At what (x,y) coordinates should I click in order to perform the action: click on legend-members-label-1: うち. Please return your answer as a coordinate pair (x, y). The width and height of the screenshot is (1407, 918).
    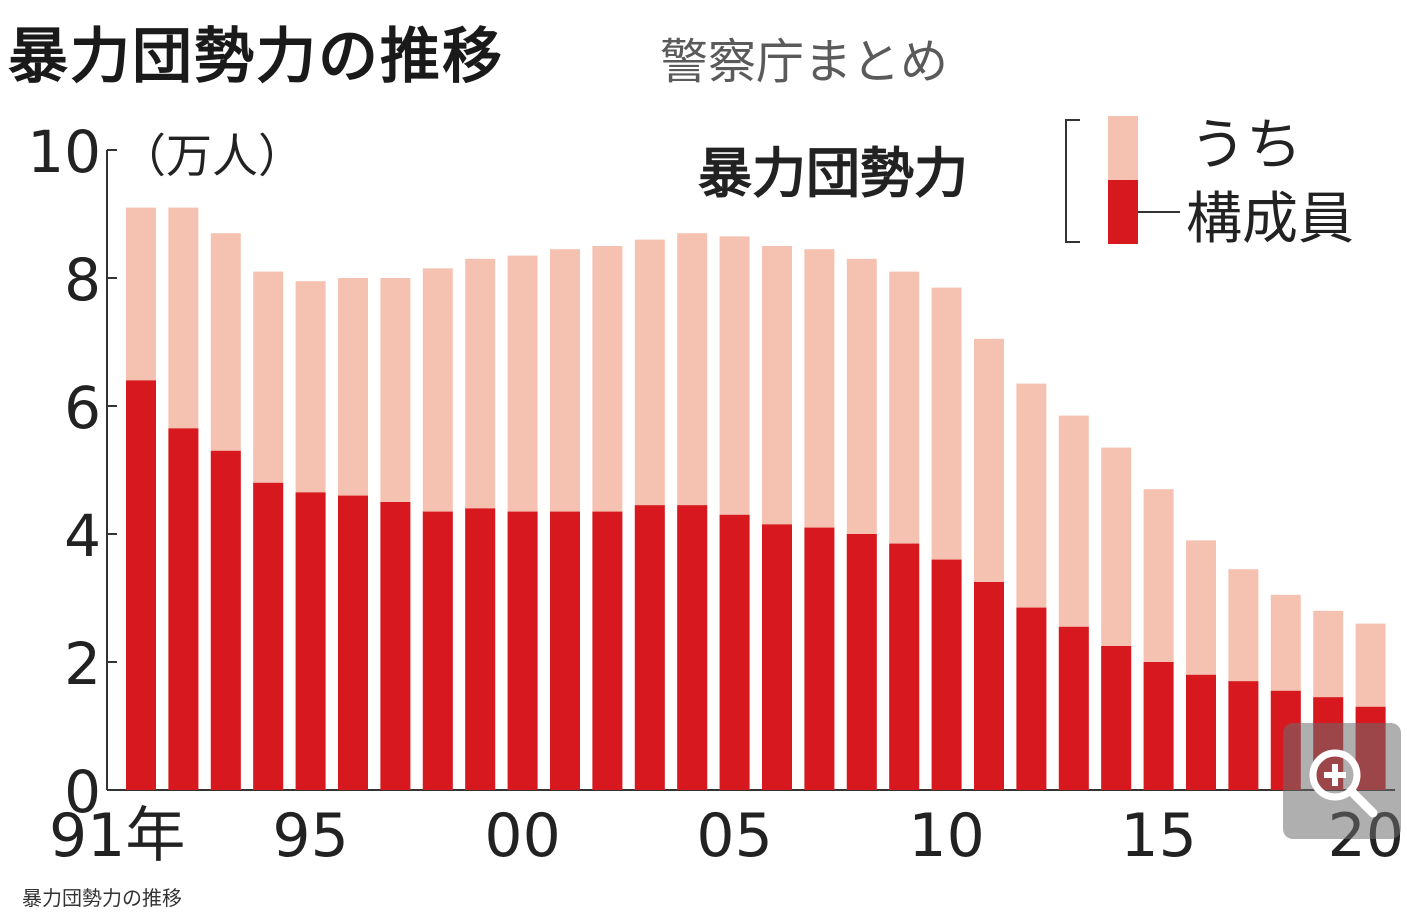
    Looking at the image, I should click on (1246, 145).